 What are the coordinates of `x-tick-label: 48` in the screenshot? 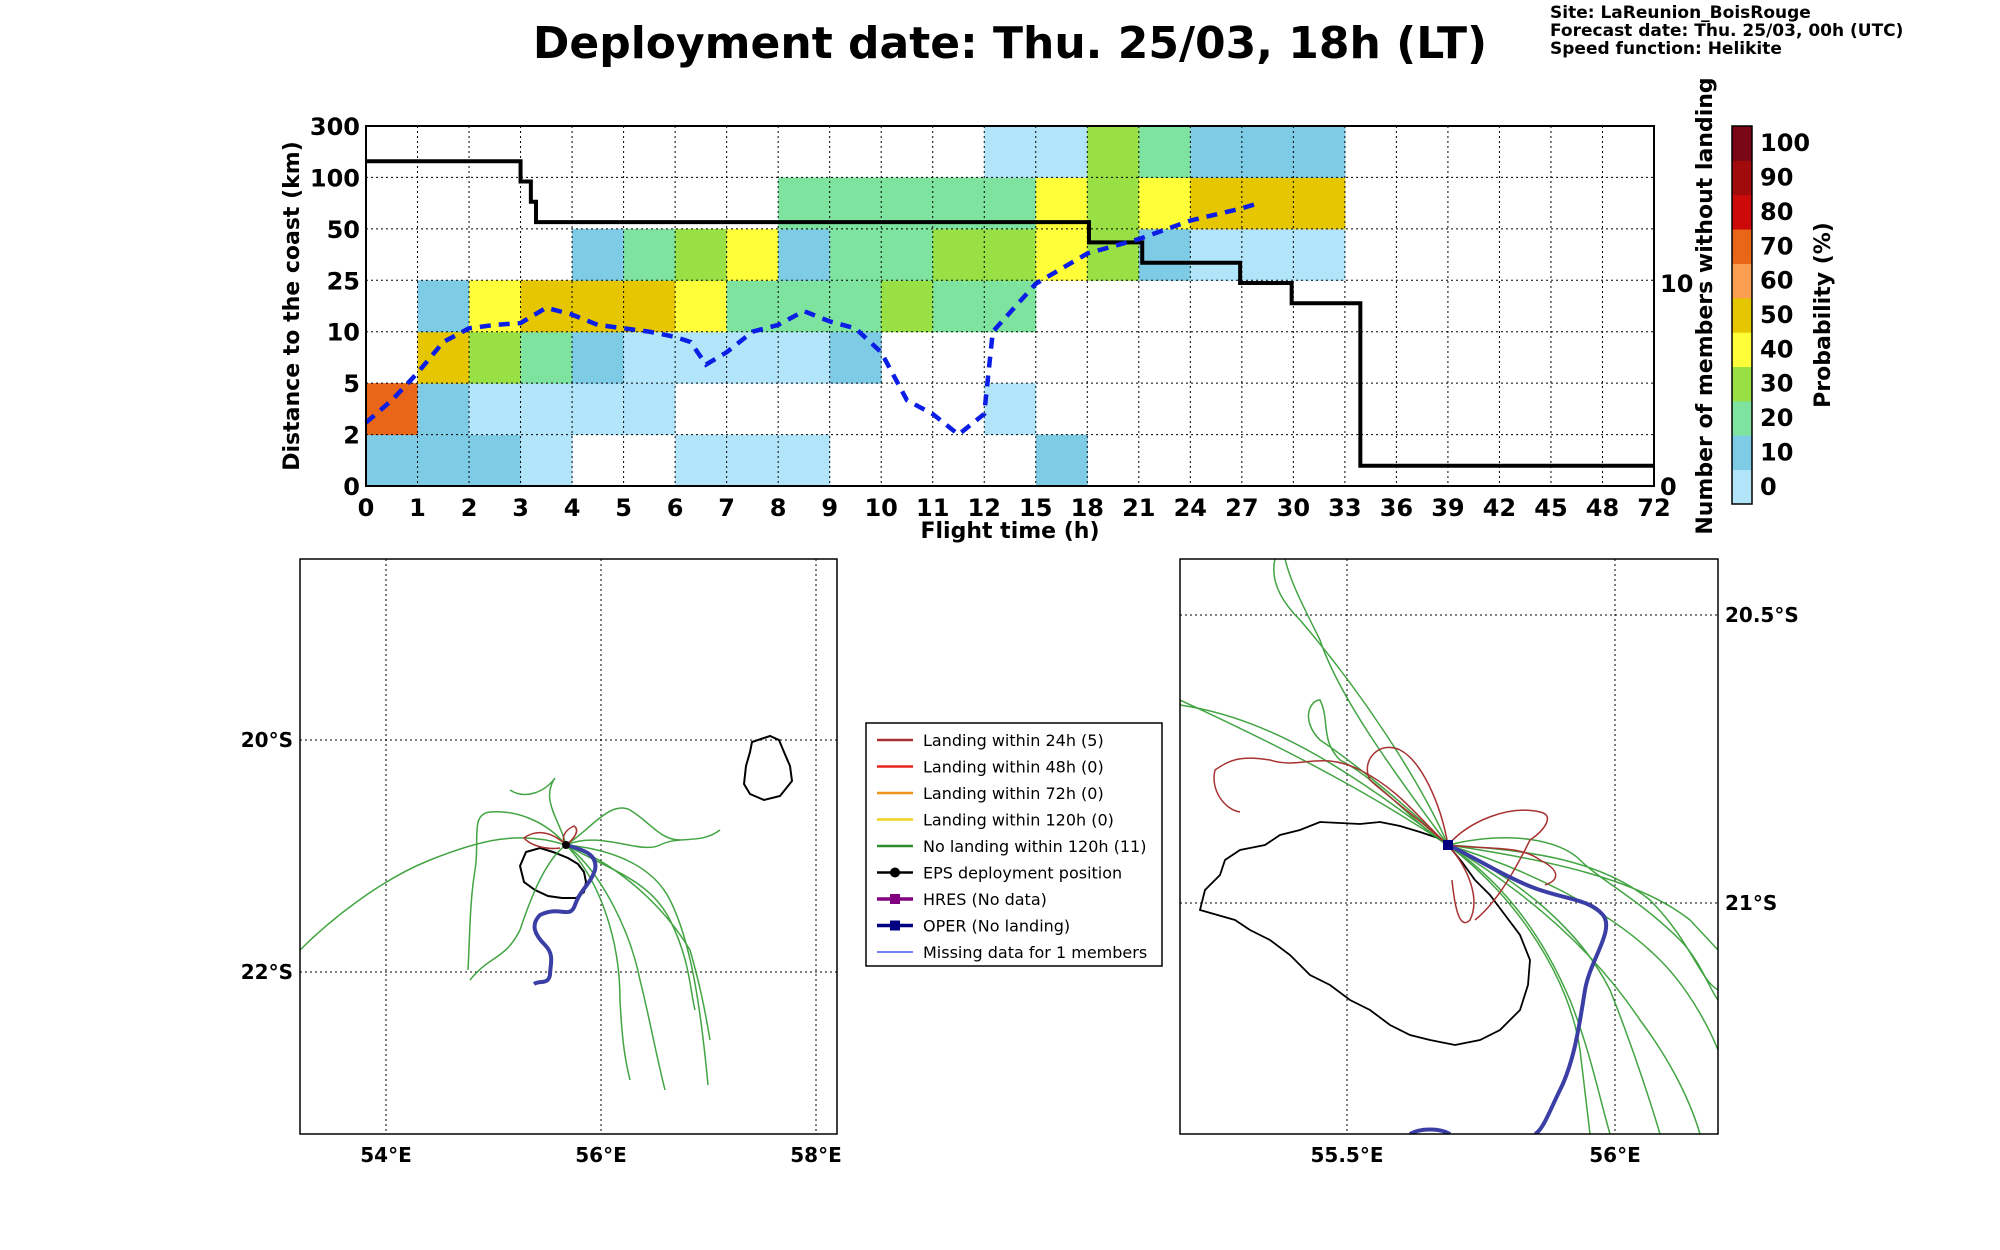 It's located at (1602, 508).